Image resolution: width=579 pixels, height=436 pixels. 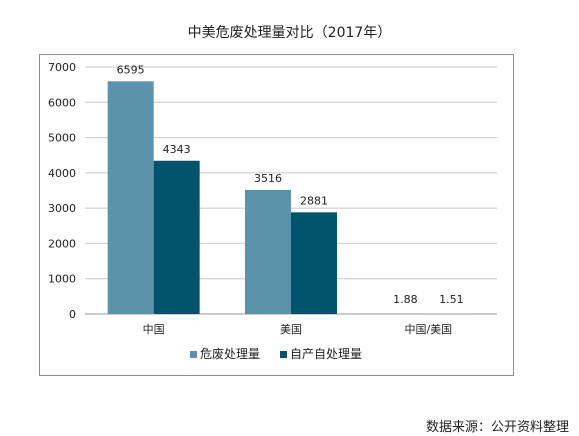 What do you see at coordinates (62, 102) in the screenshot?
I see `y-tick-label: 6000` at bounding box center [62, 102].